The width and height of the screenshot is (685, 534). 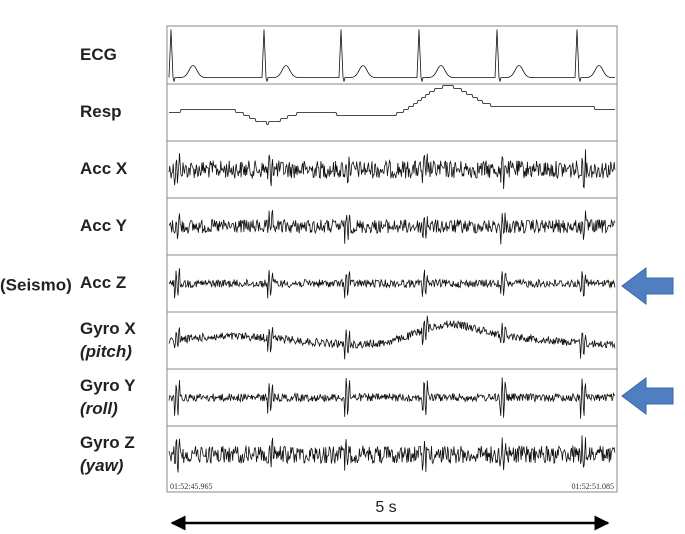 What do you see at coordinates (593, 486) in the screenshot?
I see `end-time: 01:52:51.085` at bounding box center [593, 486].